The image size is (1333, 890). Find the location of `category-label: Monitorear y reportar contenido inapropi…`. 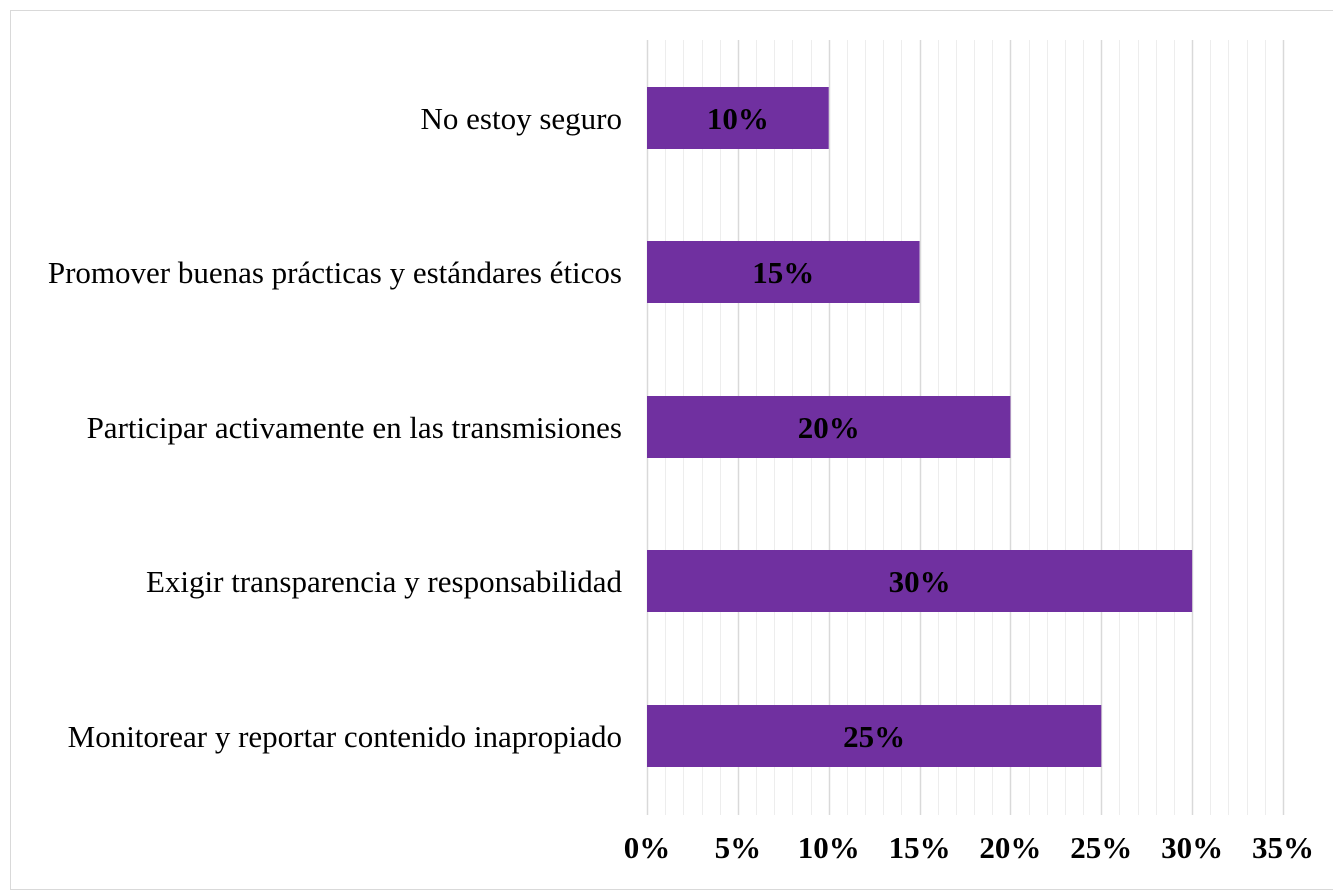

category-label: Monitorear y reportar contenido inapropi… is located at coordinates (345, 736).